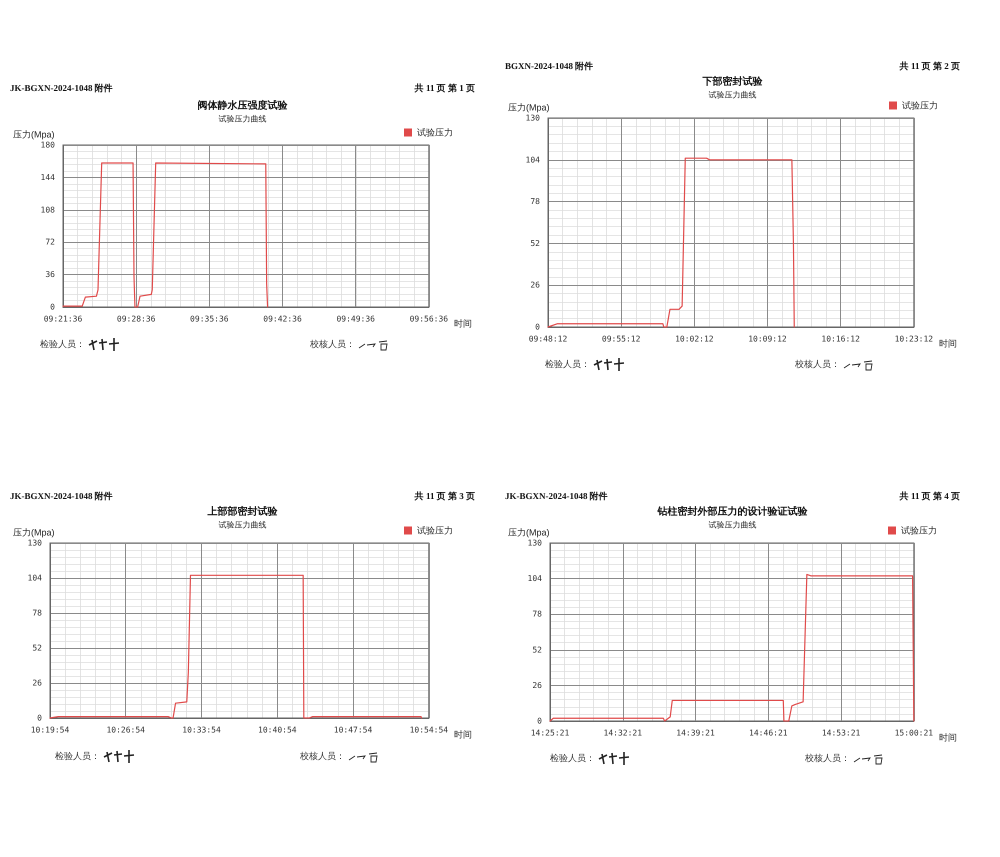 The width and height of the screenshot is (1000, 857). I want to click on text: 共 11 页 第 3 页, so click(444, 496).